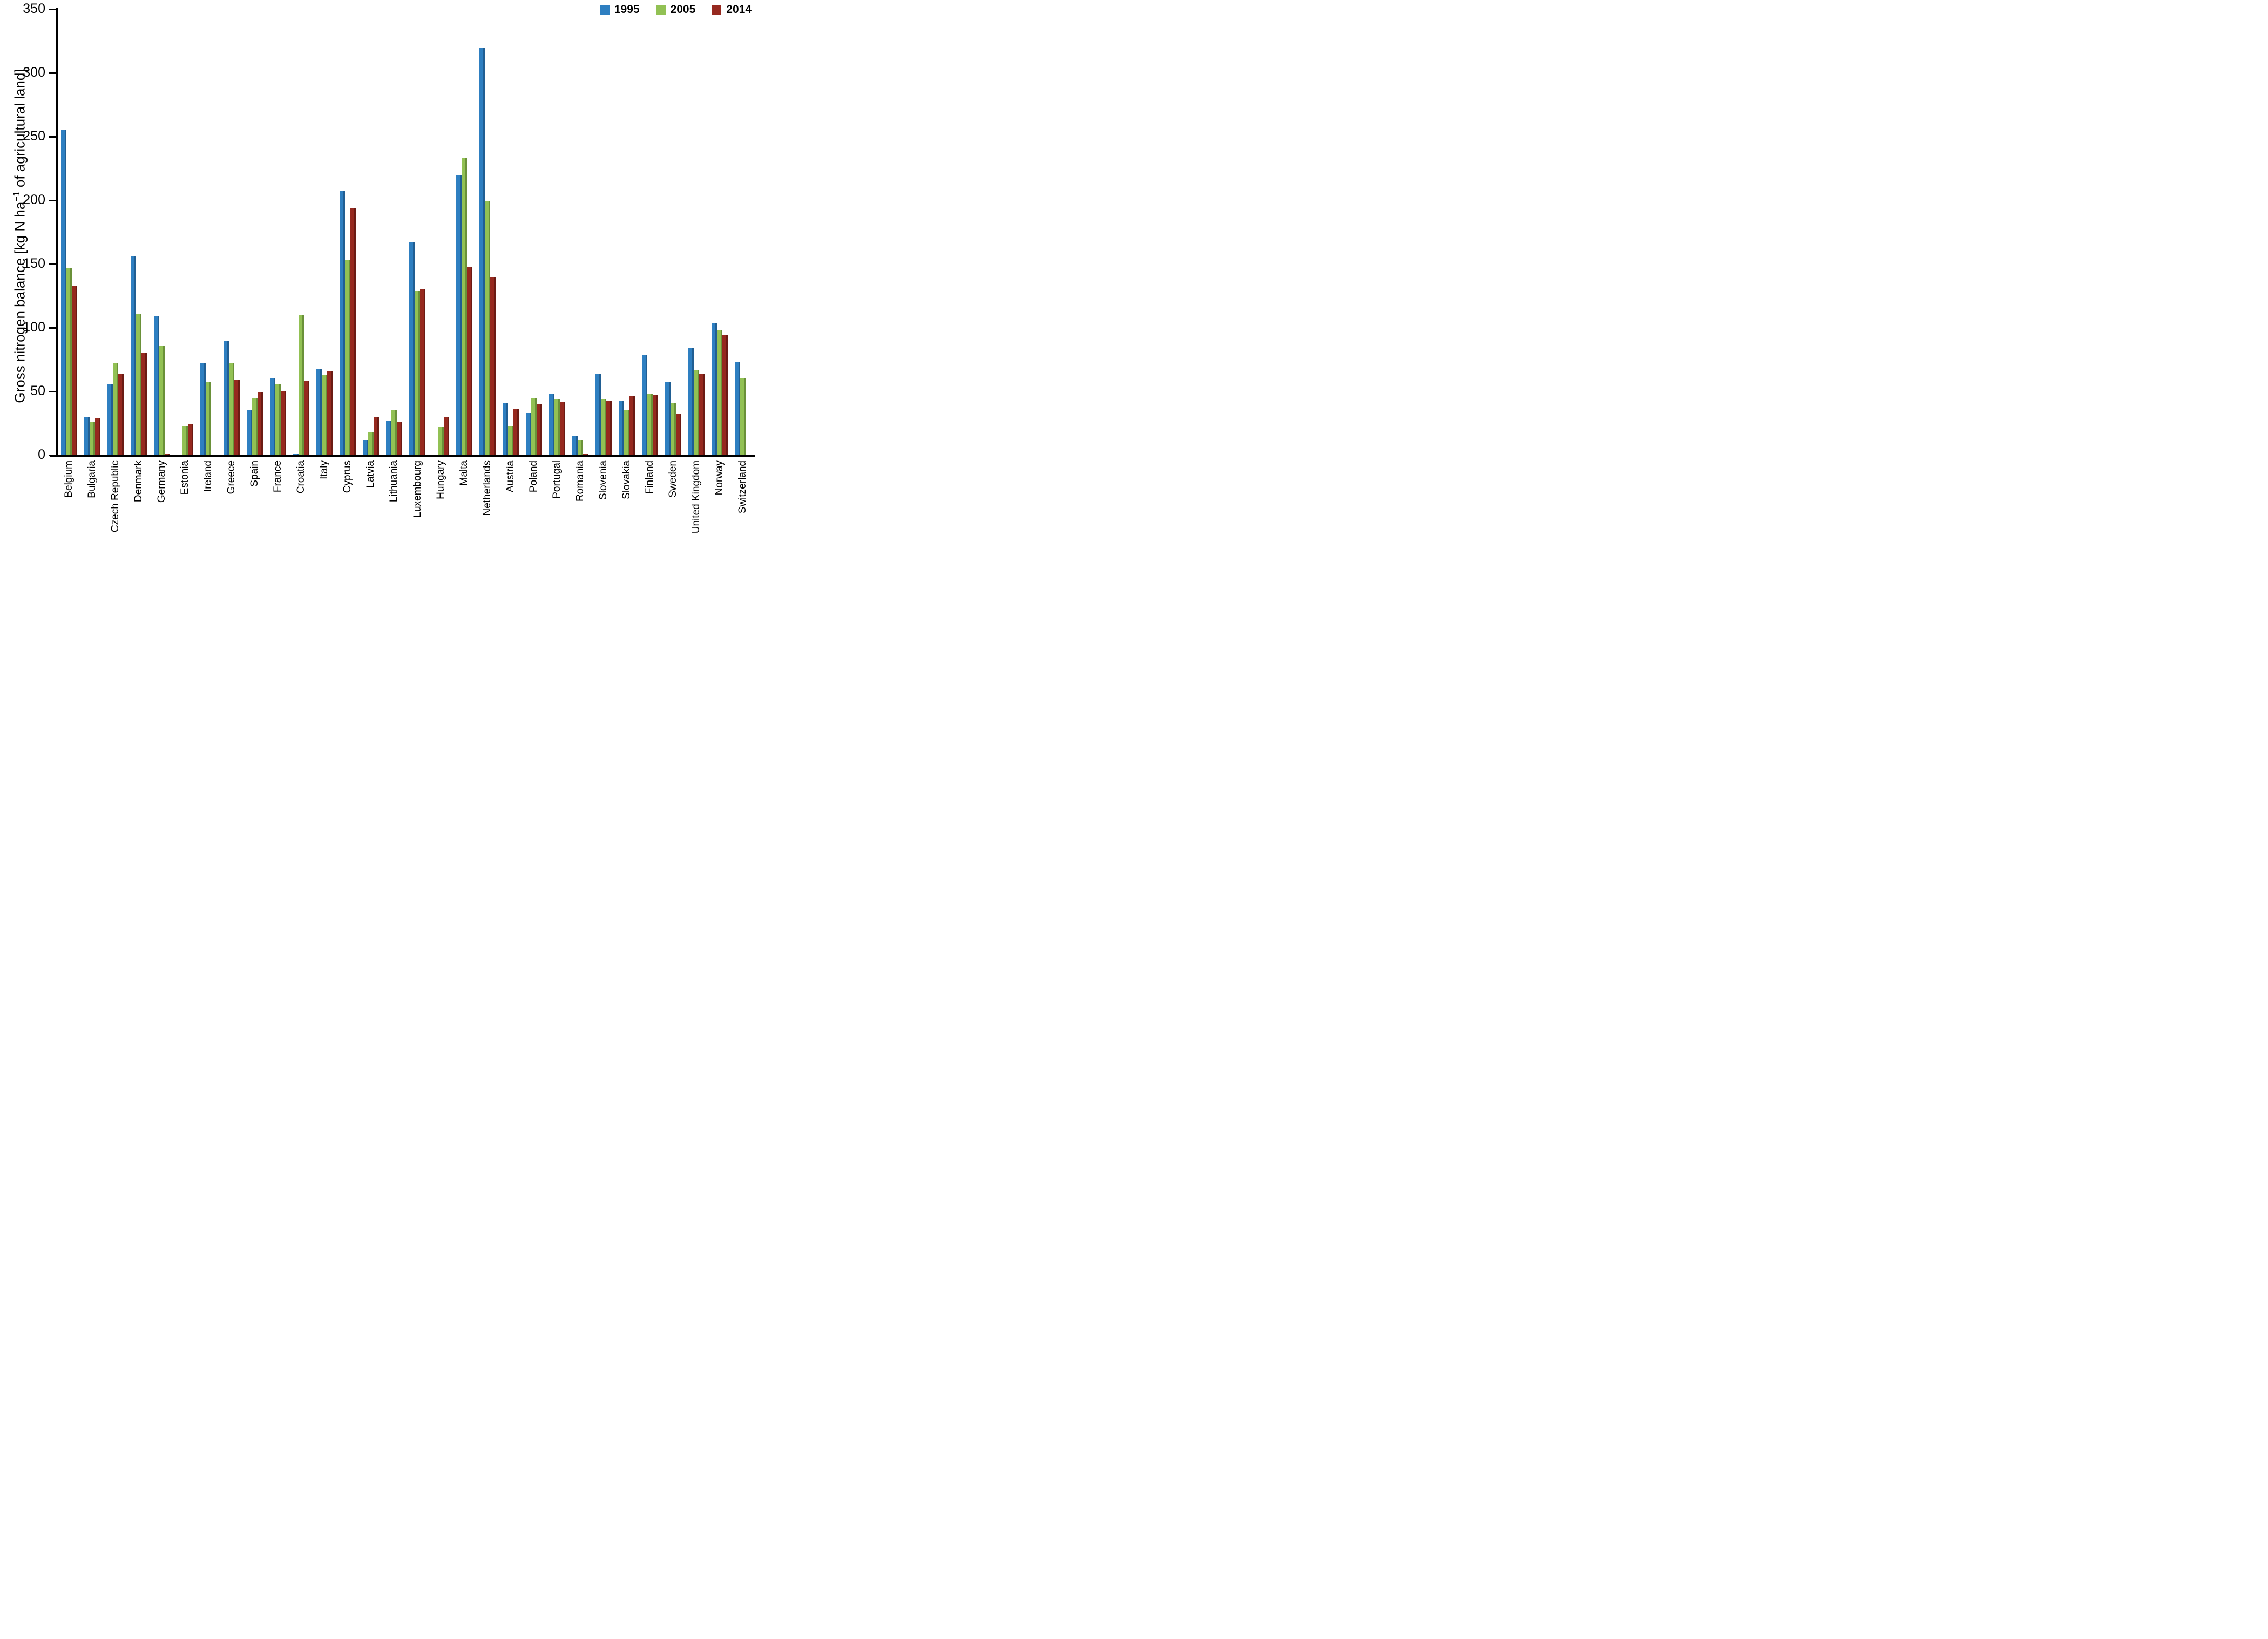 This screenshot has width=2268, height=1639. Describe the element at coordinates (673, 479) in the screenshot. I see `country-label: Sweden` at that location.